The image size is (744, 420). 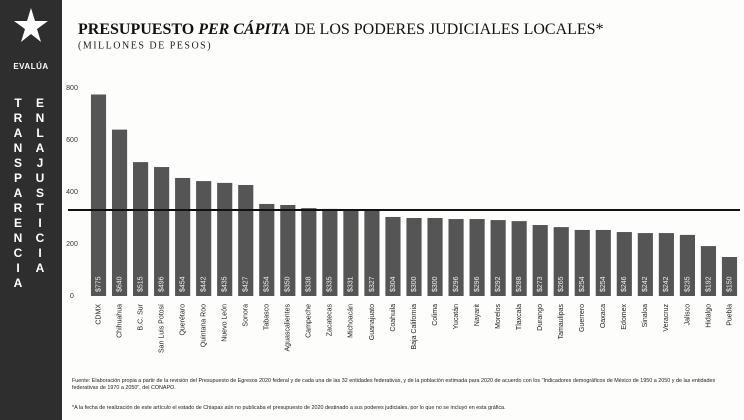 What do you see at coordinates (267, 317) in the screenshot?
I see `x-tick-label: Tabasco` at bounding box center [267, 317].